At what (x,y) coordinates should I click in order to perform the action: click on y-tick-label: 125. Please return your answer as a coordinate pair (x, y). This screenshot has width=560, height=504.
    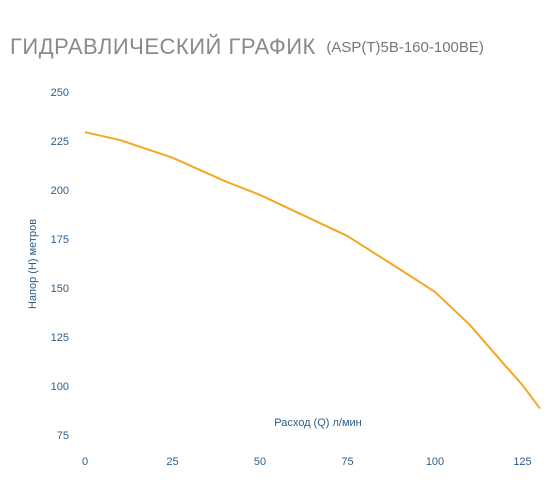
    Looking at the image, I should click on (60, 338).